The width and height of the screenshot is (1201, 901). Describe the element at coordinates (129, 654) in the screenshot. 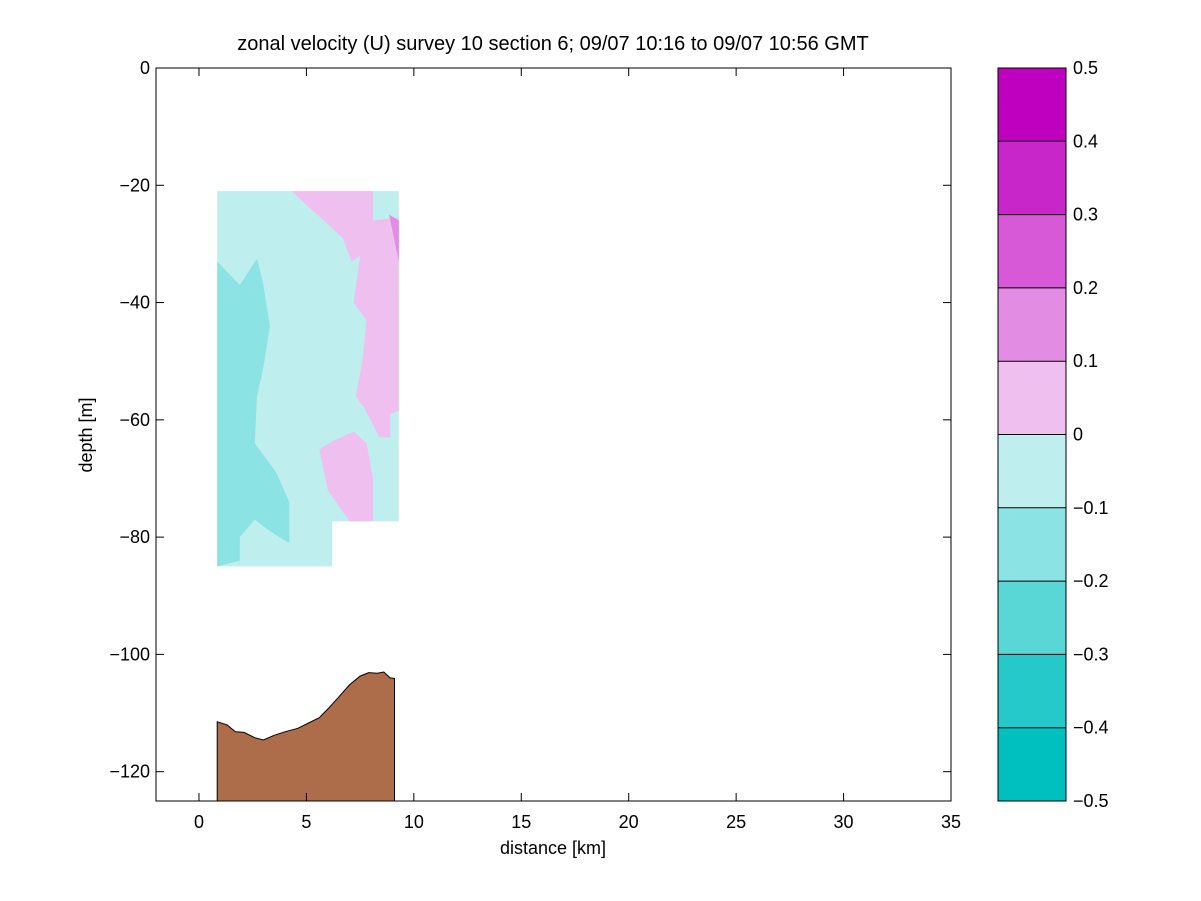

I see `y-tick-label: −100` at that location.